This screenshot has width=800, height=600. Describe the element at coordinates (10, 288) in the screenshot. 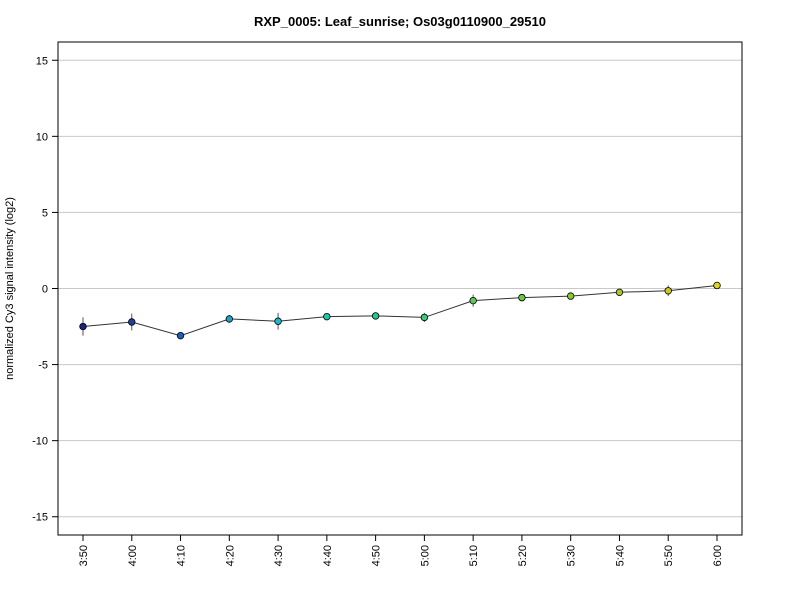

I see `y-axis-label: normalized Cy3 signal intensity (log2)` at that location.